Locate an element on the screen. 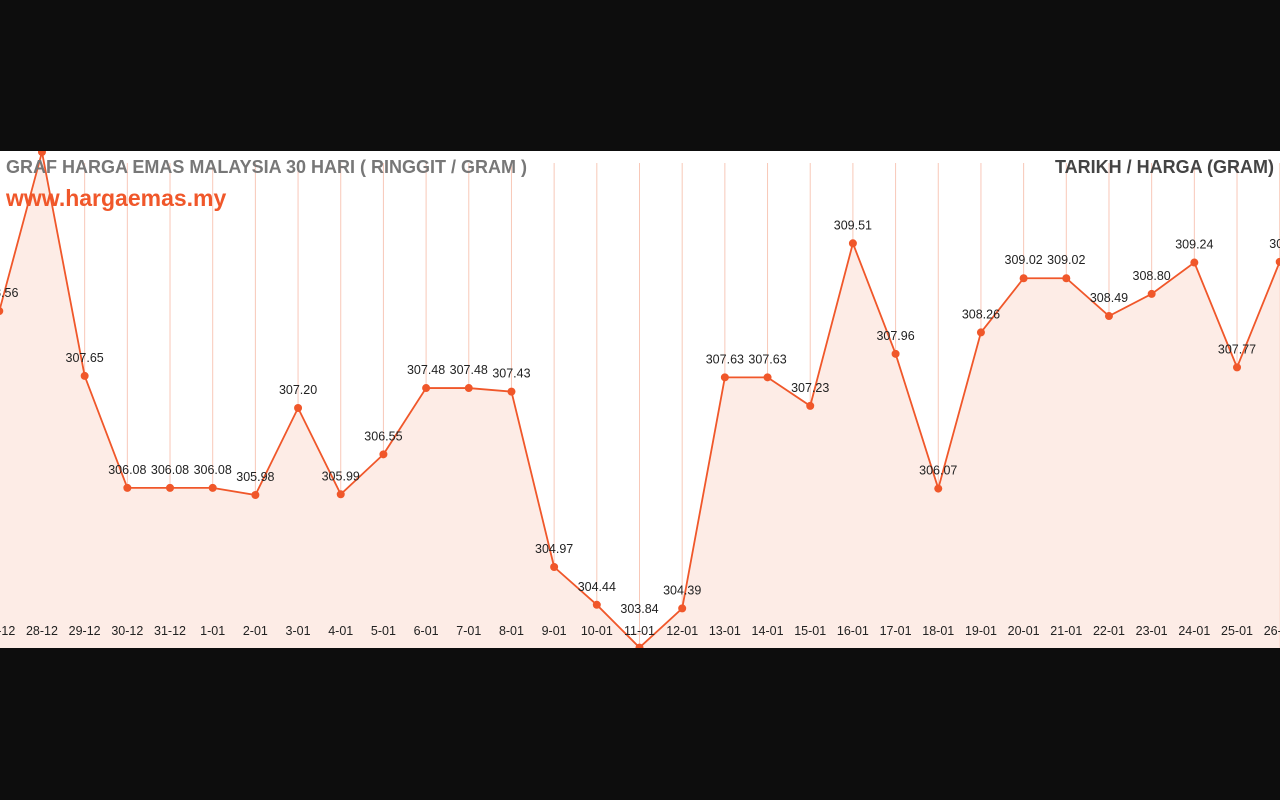 This screenshot has height=800, width=1280. data-label: 308.26 is located at coordinates (981, 314).